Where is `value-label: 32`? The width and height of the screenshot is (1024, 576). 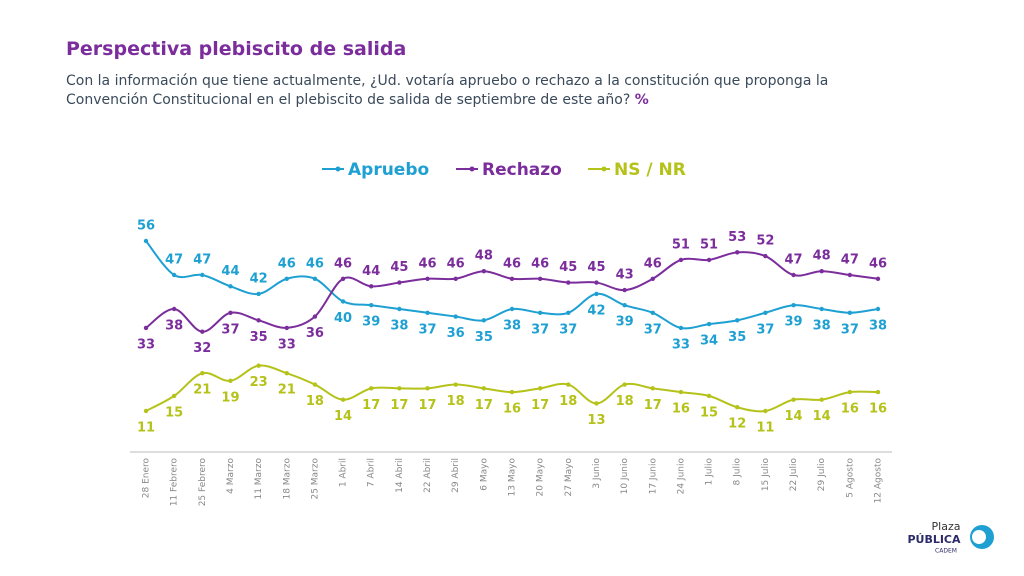
value-label: 32 is located at coordinates (202, 348).